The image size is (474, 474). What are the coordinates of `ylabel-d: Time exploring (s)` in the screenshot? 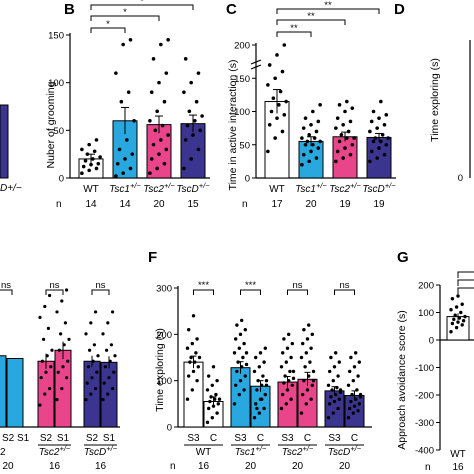 It's located at (435, 100).